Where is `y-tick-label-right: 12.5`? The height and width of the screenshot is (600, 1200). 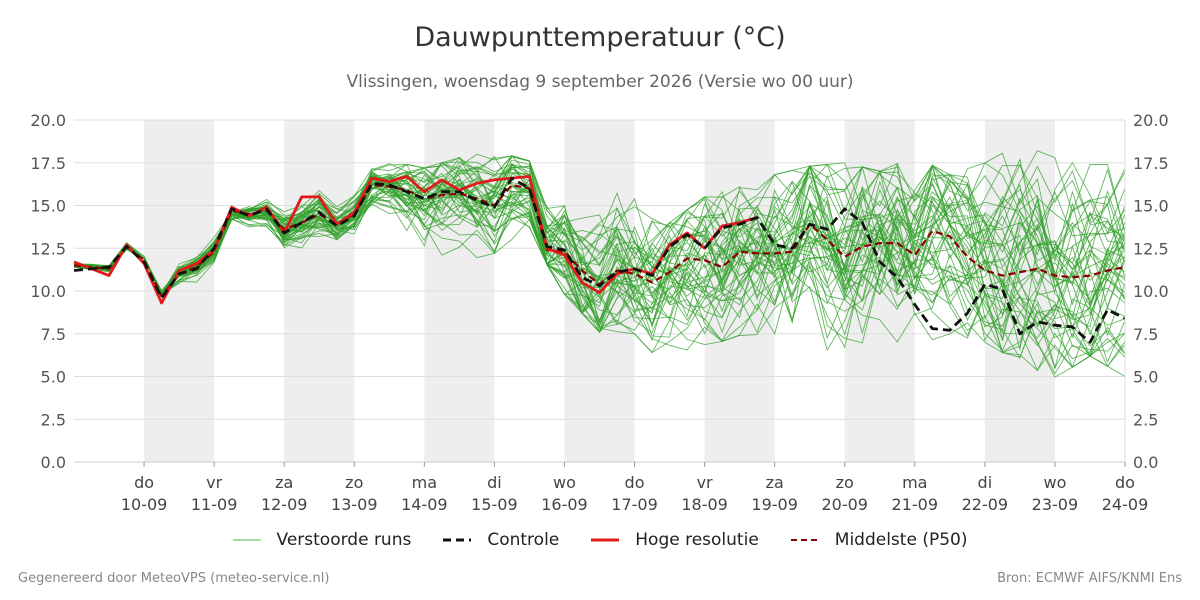 y-tick-label-right: 12.5 is located at coordinates (1151, 248).